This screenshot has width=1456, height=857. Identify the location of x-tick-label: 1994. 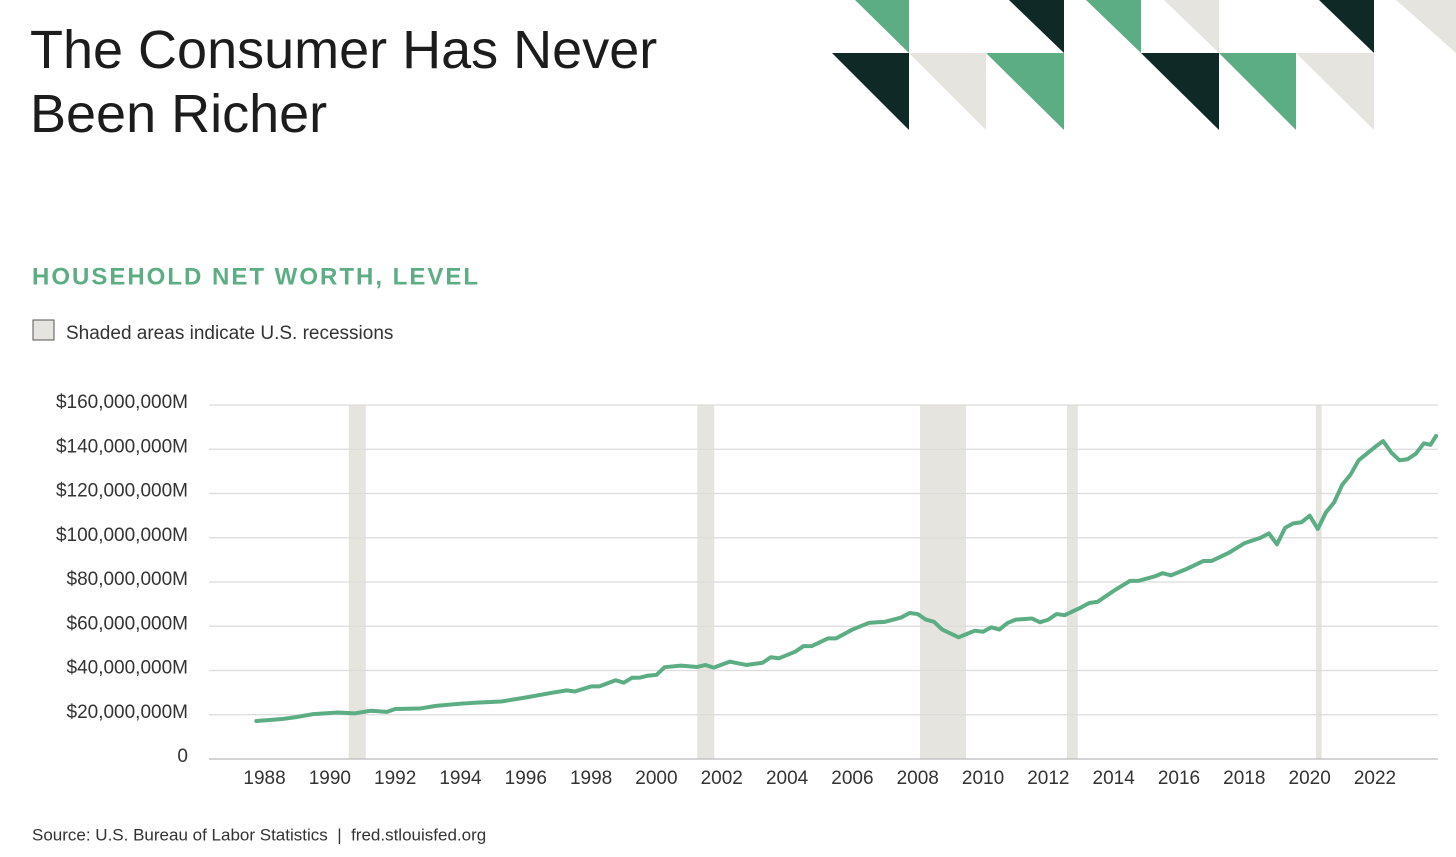
(460, 778).